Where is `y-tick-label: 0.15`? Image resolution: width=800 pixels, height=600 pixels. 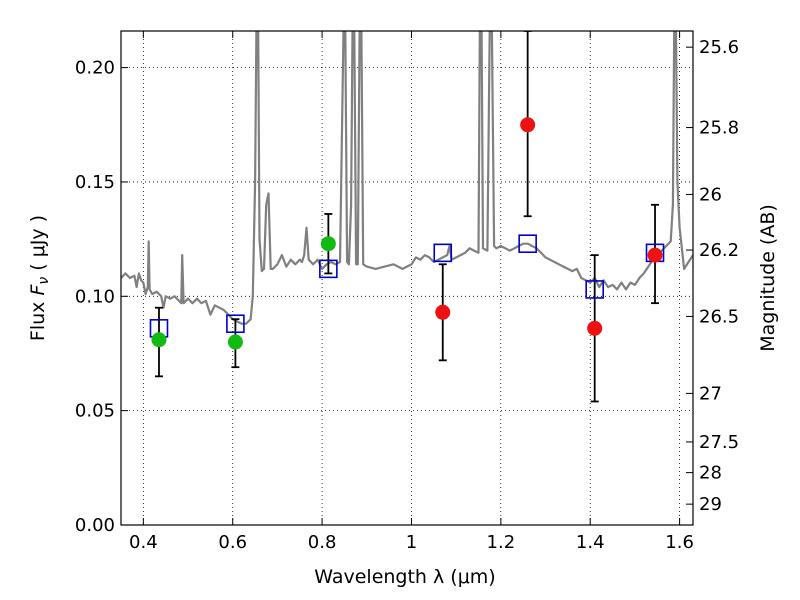
y-tick-label: 0.15 is located at coordinates (95, 182).